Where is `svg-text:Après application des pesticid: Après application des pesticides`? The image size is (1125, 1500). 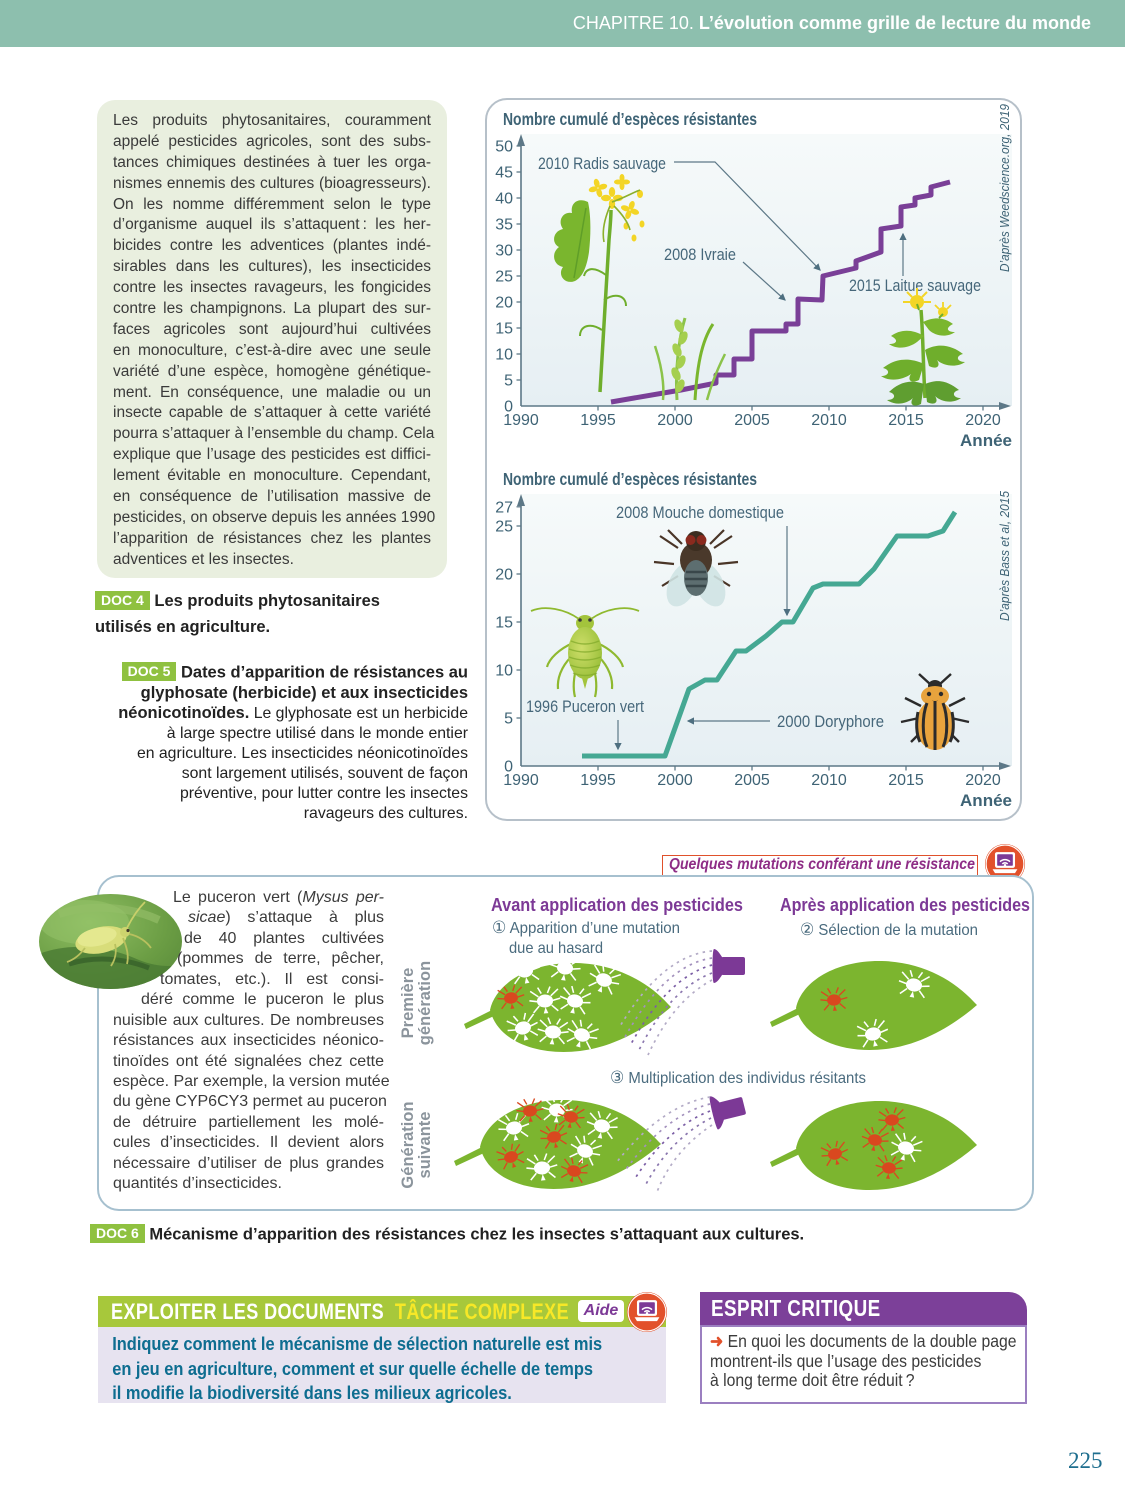 svg-text:Après application des pesticid: Après application des pesticides is located at coordinates (905, 905).